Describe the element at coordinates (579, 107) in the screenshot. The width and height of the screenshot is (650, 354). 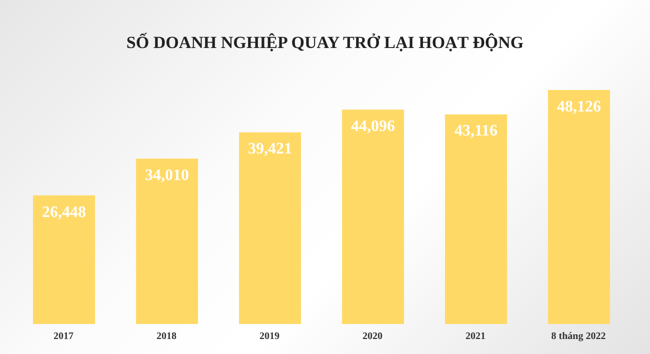
I see `data-label: 48,126` at that location.